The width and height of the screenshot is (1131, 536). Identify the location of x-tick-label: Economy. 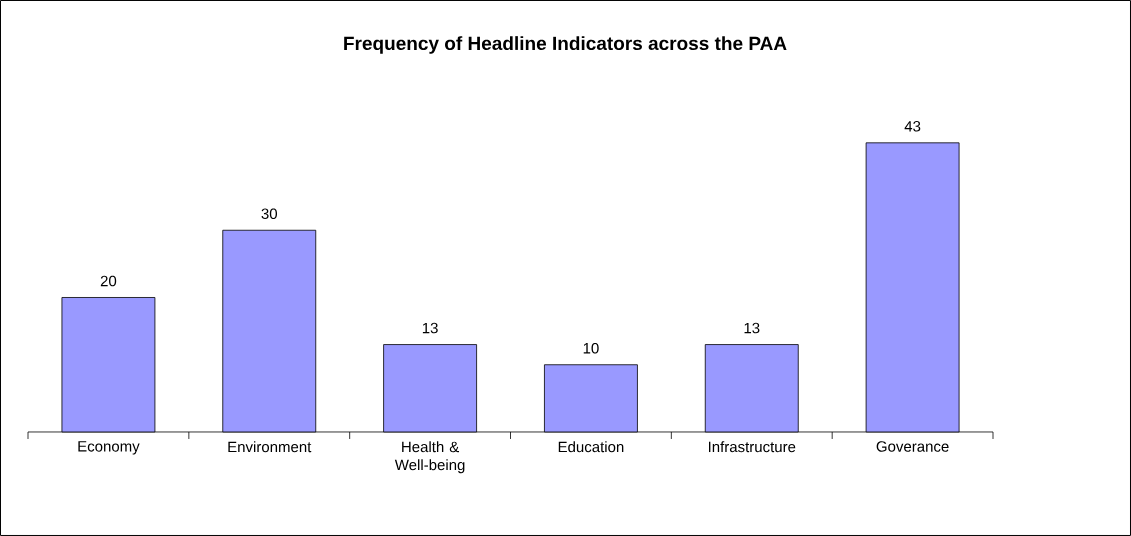
(109, 448).